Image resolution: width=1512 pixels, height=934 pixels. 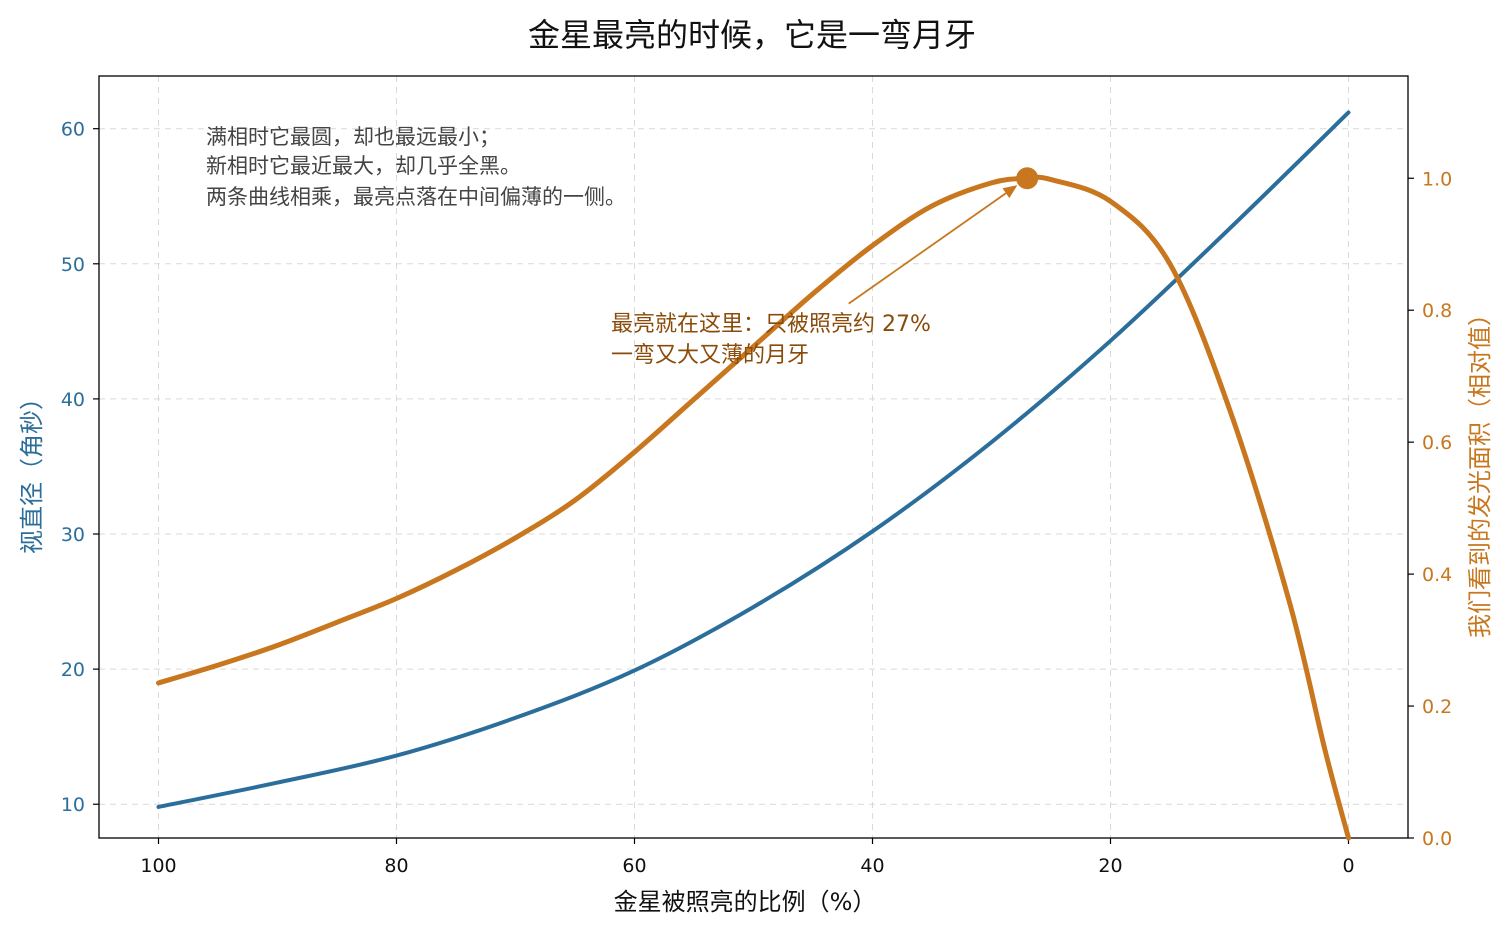 I want to click on x-tick-label: 100, so click(x=158, y=866).